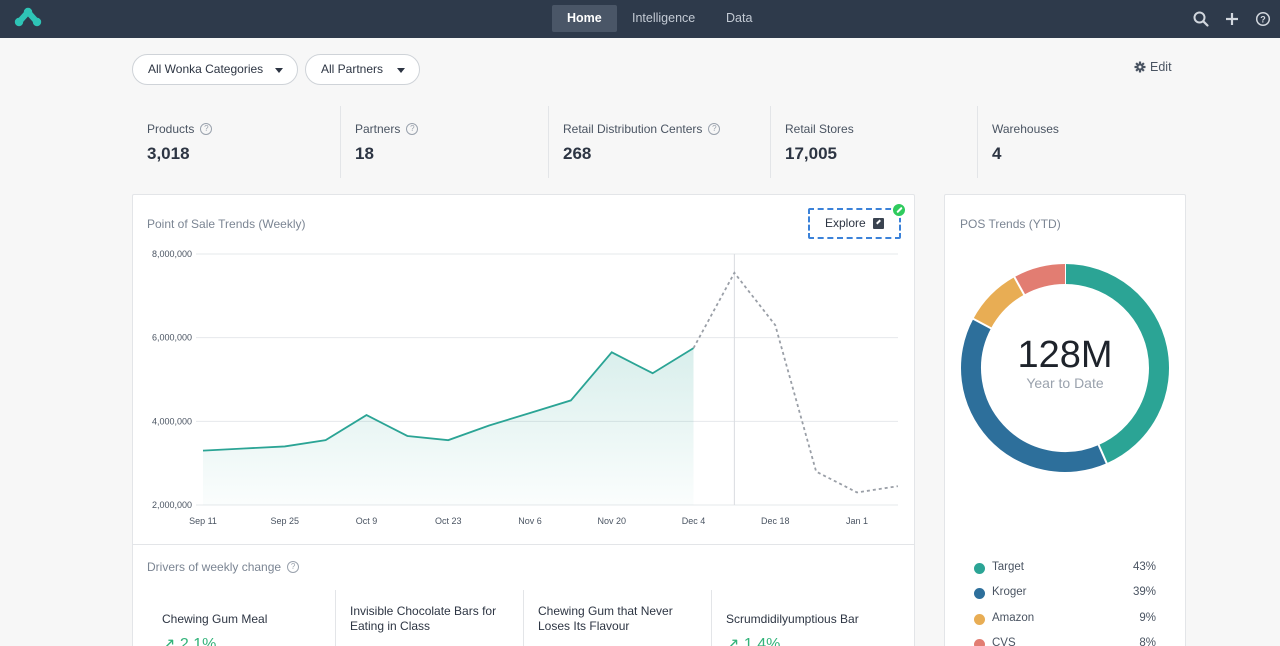 Image resolution: width=1280 pixels, height=646 pixels. I want to click on explore-label: Explore, so click(845, 223).